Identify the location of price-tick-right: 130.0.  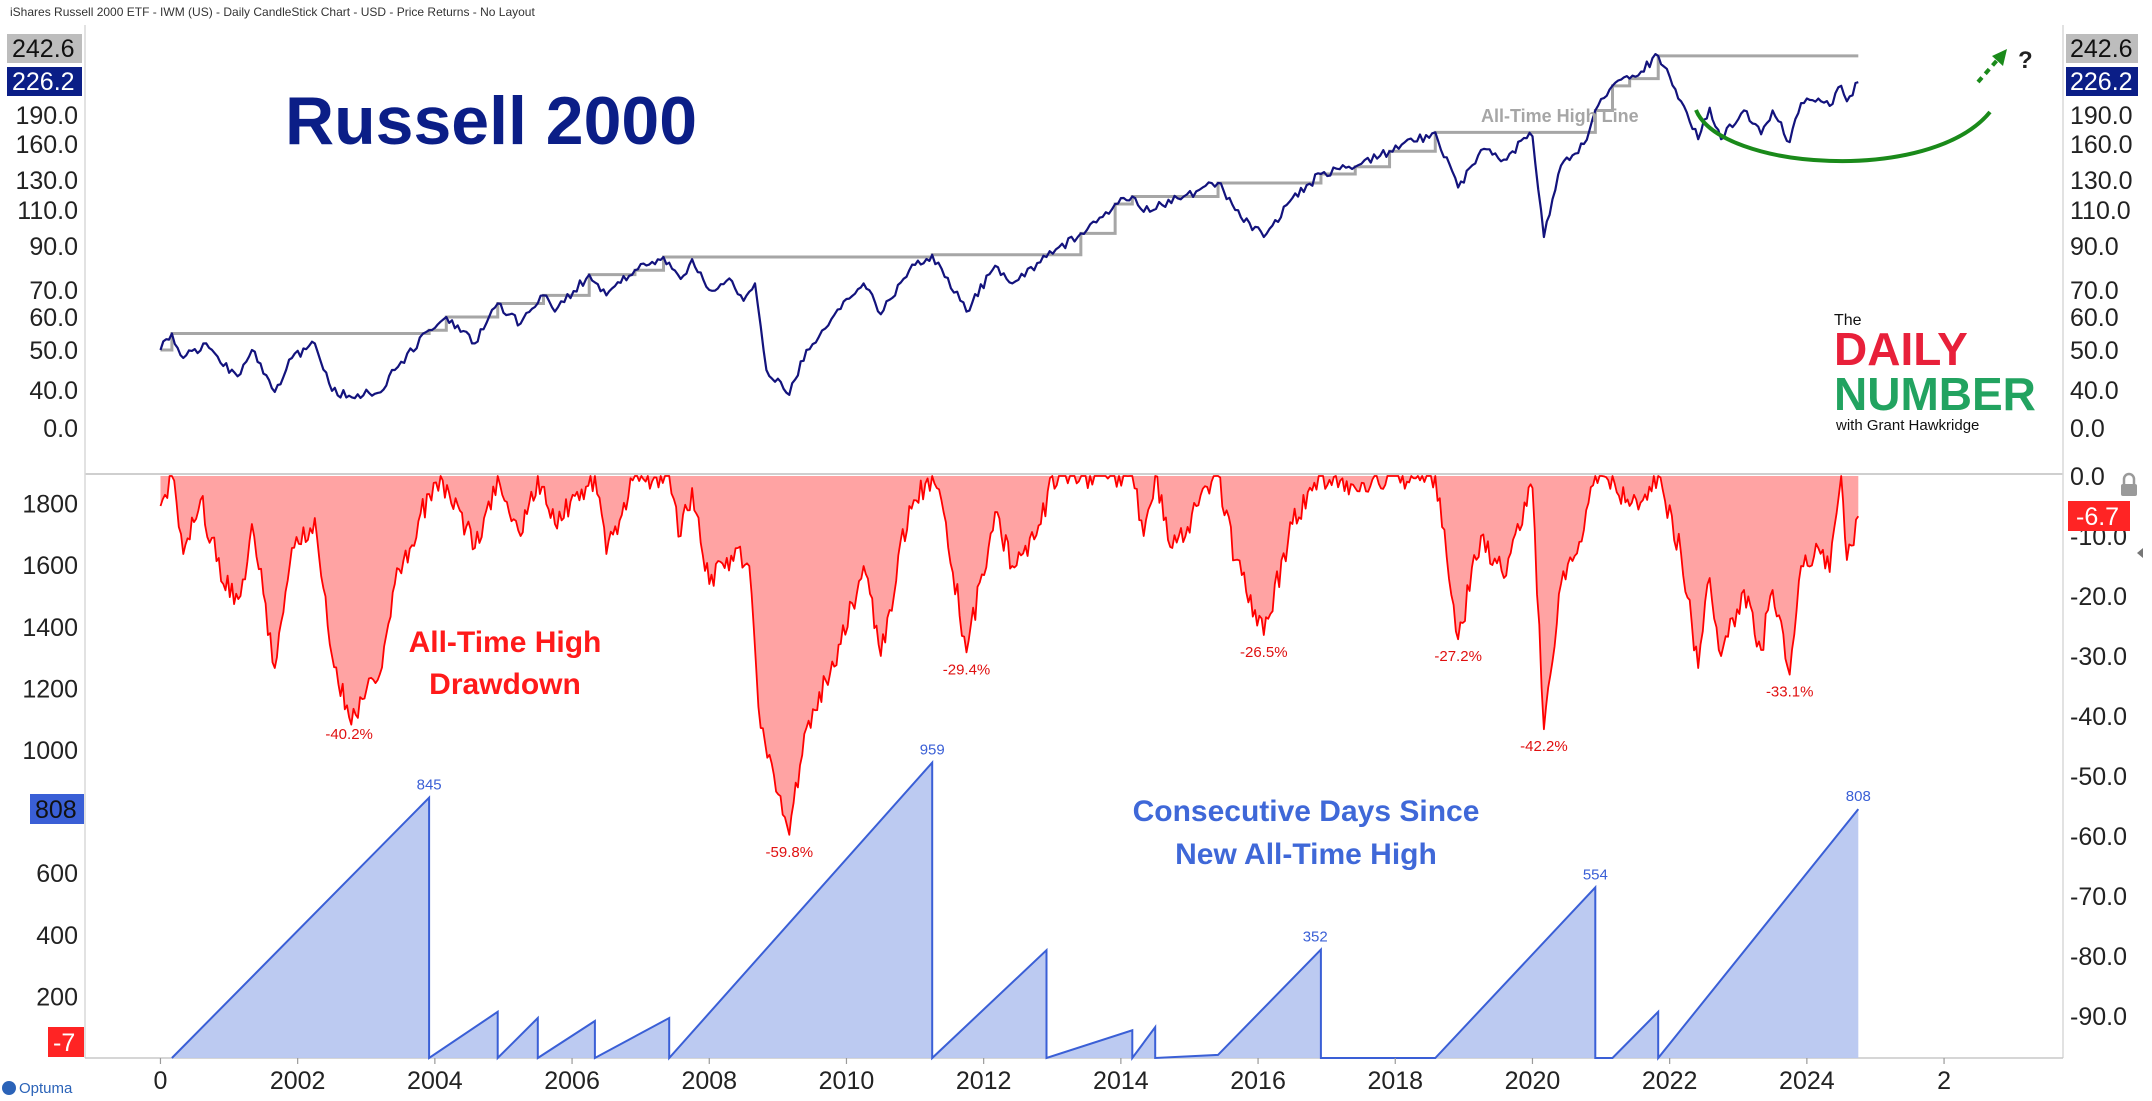
(2101, 181).